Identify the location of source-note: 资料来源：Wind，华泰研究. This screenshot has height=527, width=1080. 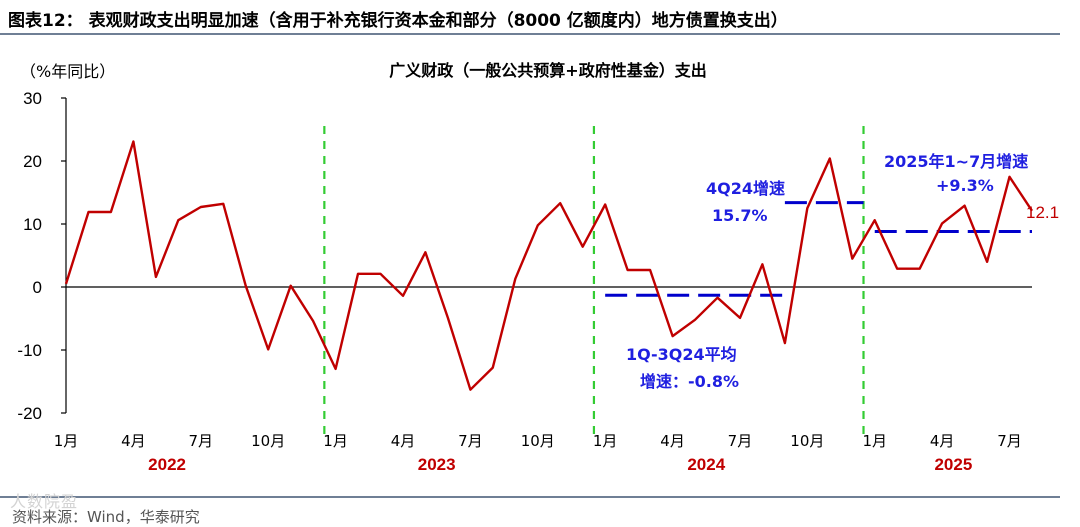
(106, 517).